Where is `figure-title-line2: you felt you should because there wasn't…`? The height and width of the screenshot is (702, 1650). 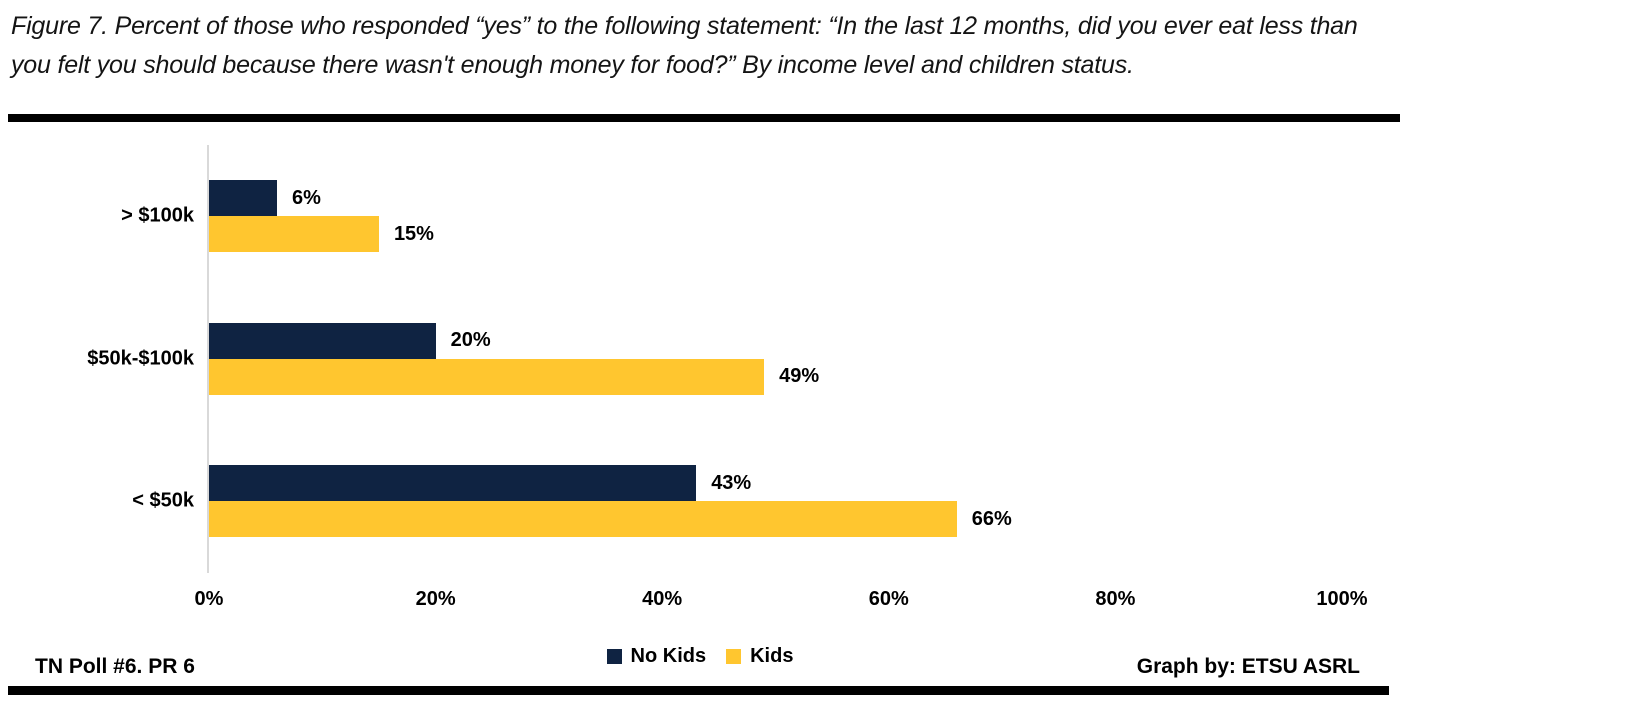
figure-title-line2: you felt you should because there wasn't… is located at coordinates (572, 65).